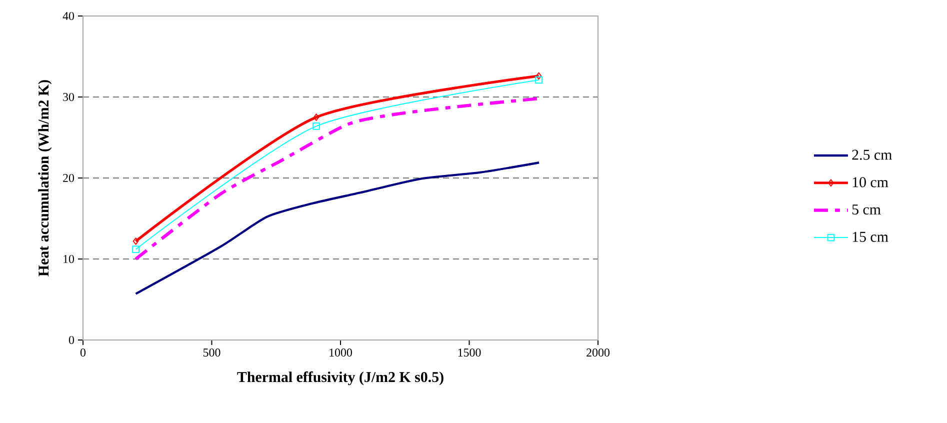  What do you see at coordinates (469, 352) in the screenshot?
I see `x-tick-label: 1500` at bounding box center [469, 352].